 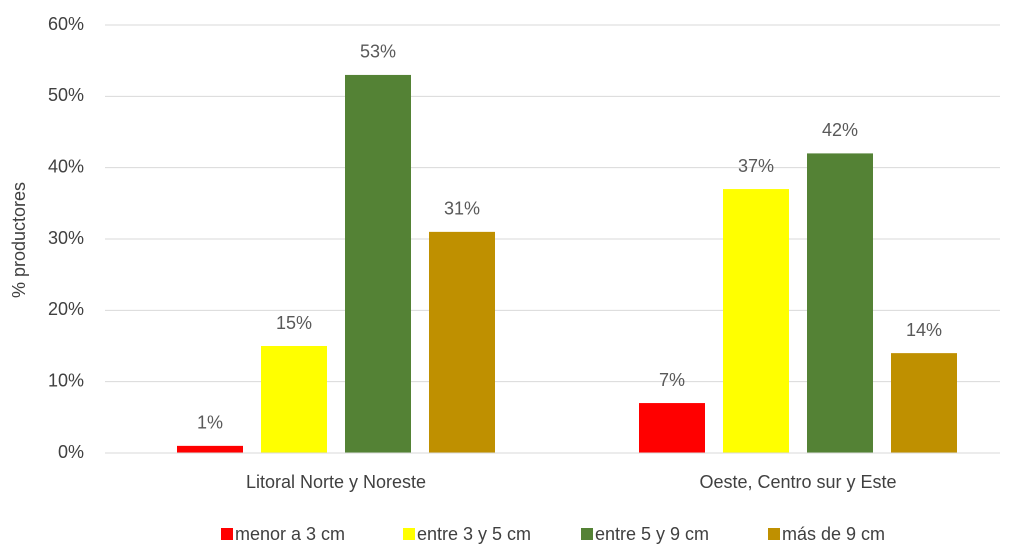 What do you see at coordinates (462, 209) in the screenshot?
I see `value-label: 31%` at bounding box center [462, 209].